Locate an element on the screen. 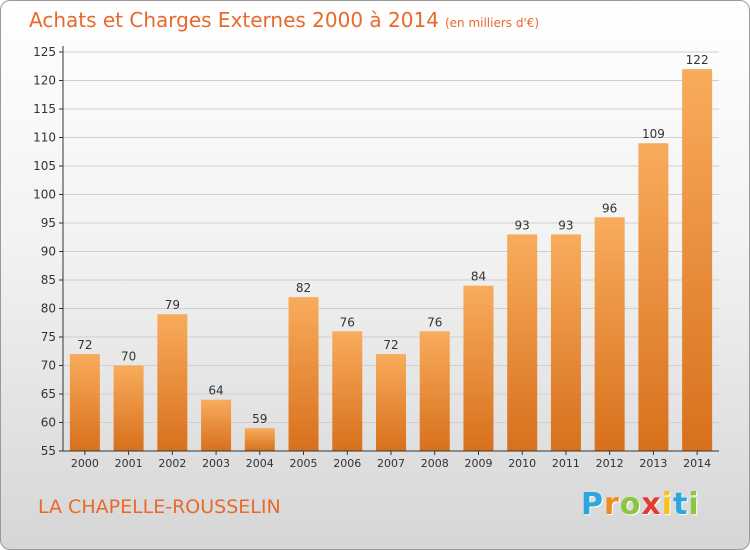  bar-2014 is located at coordinates (697, 260).